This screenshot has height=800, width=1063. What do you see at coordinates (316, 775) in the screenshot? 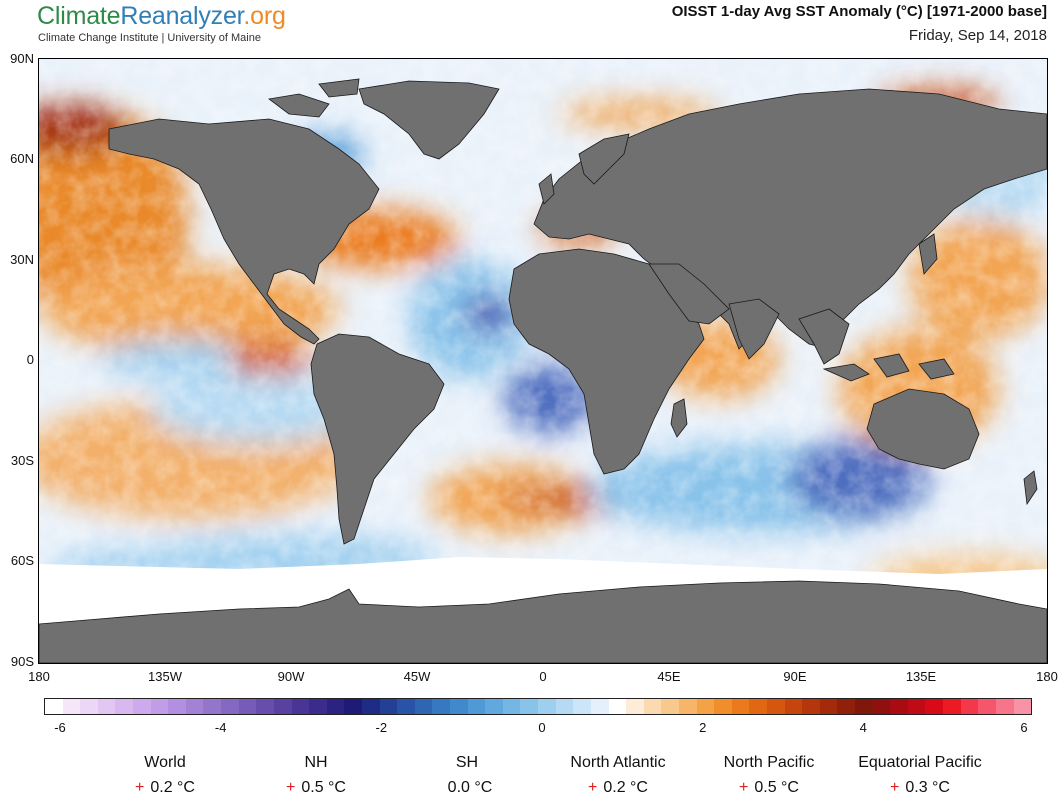
I see `region-nh: NH +0.5 °C` at bounding box center [316, 775].